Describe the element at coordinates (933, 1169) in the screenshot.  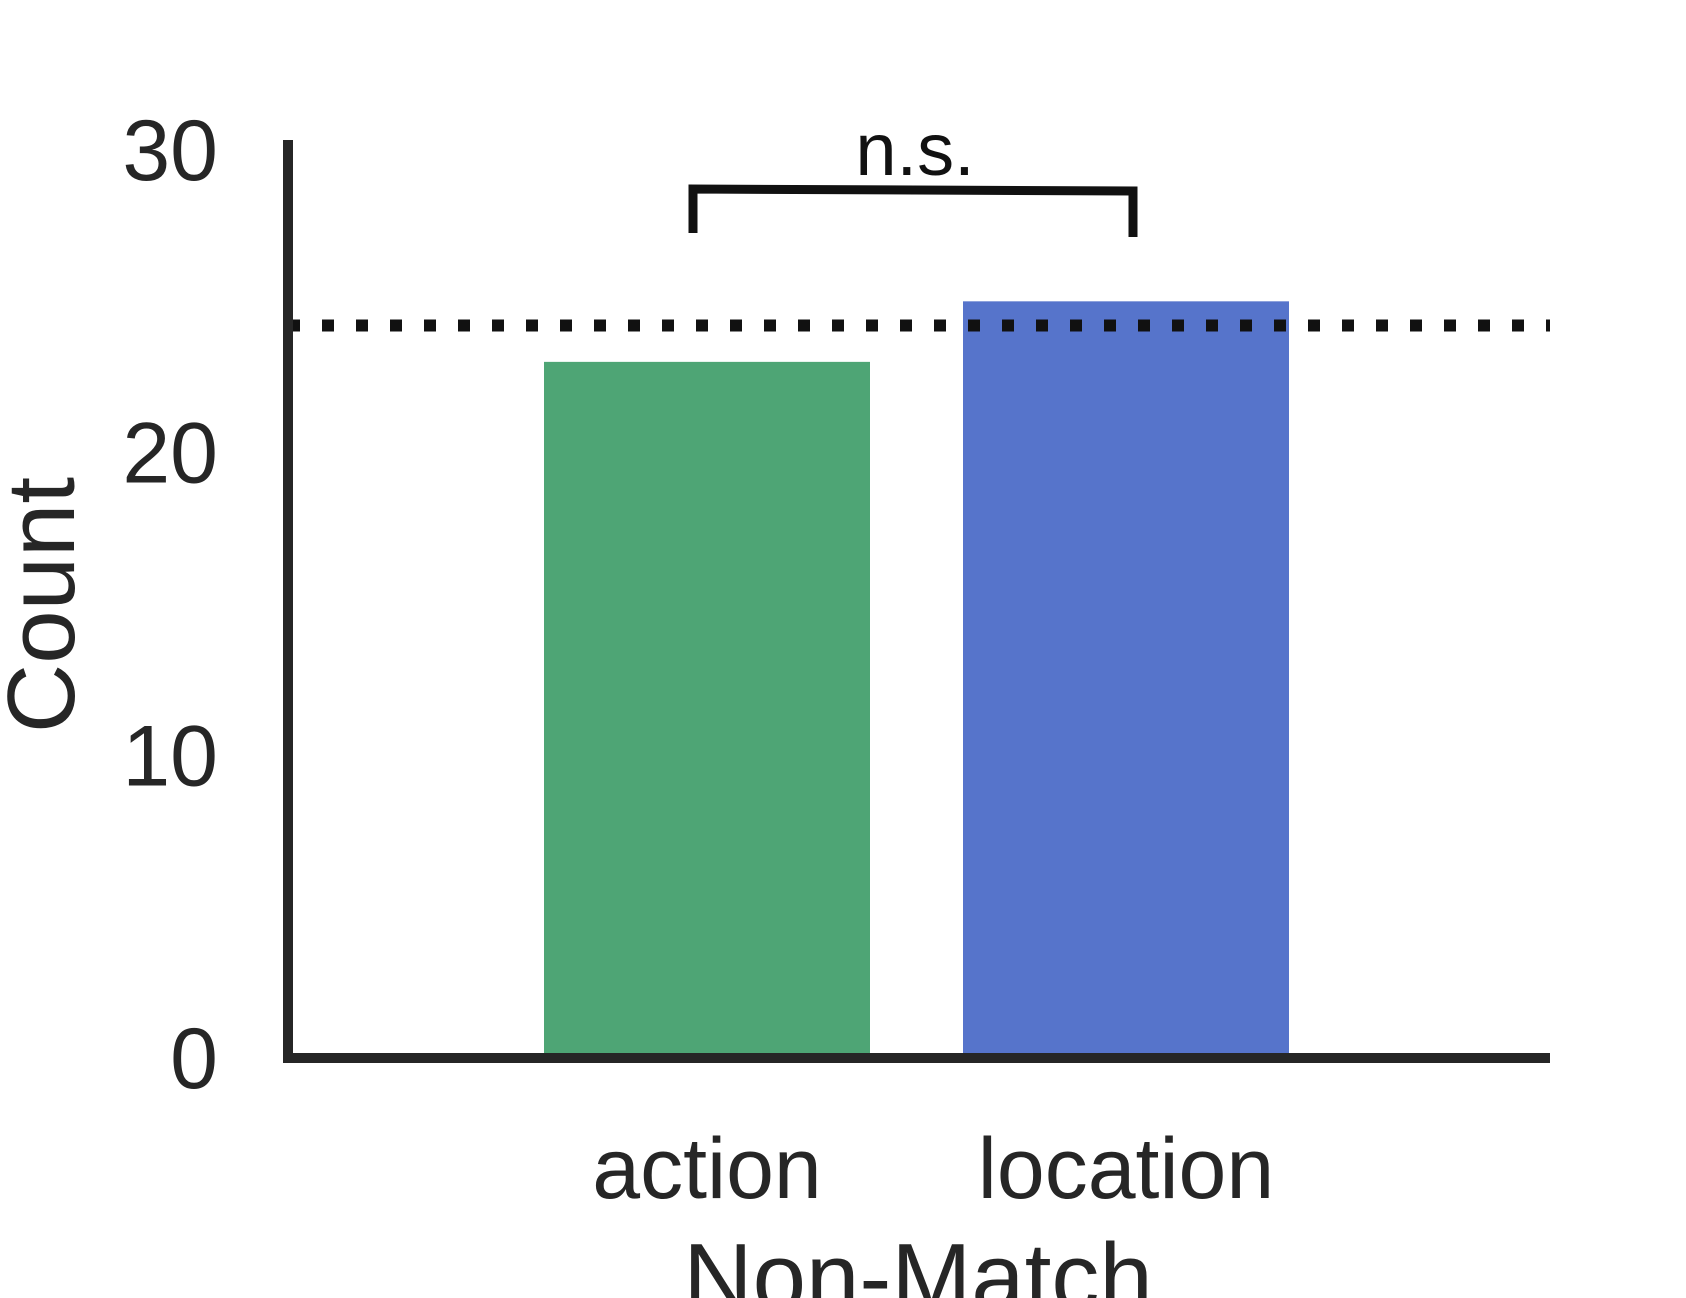
I see `x-tick-labels: action location` at that location.